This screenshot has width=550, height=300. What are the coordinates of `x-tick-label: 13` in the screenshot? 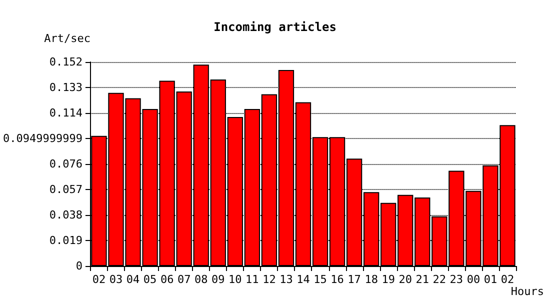 It's located at (286, 279).